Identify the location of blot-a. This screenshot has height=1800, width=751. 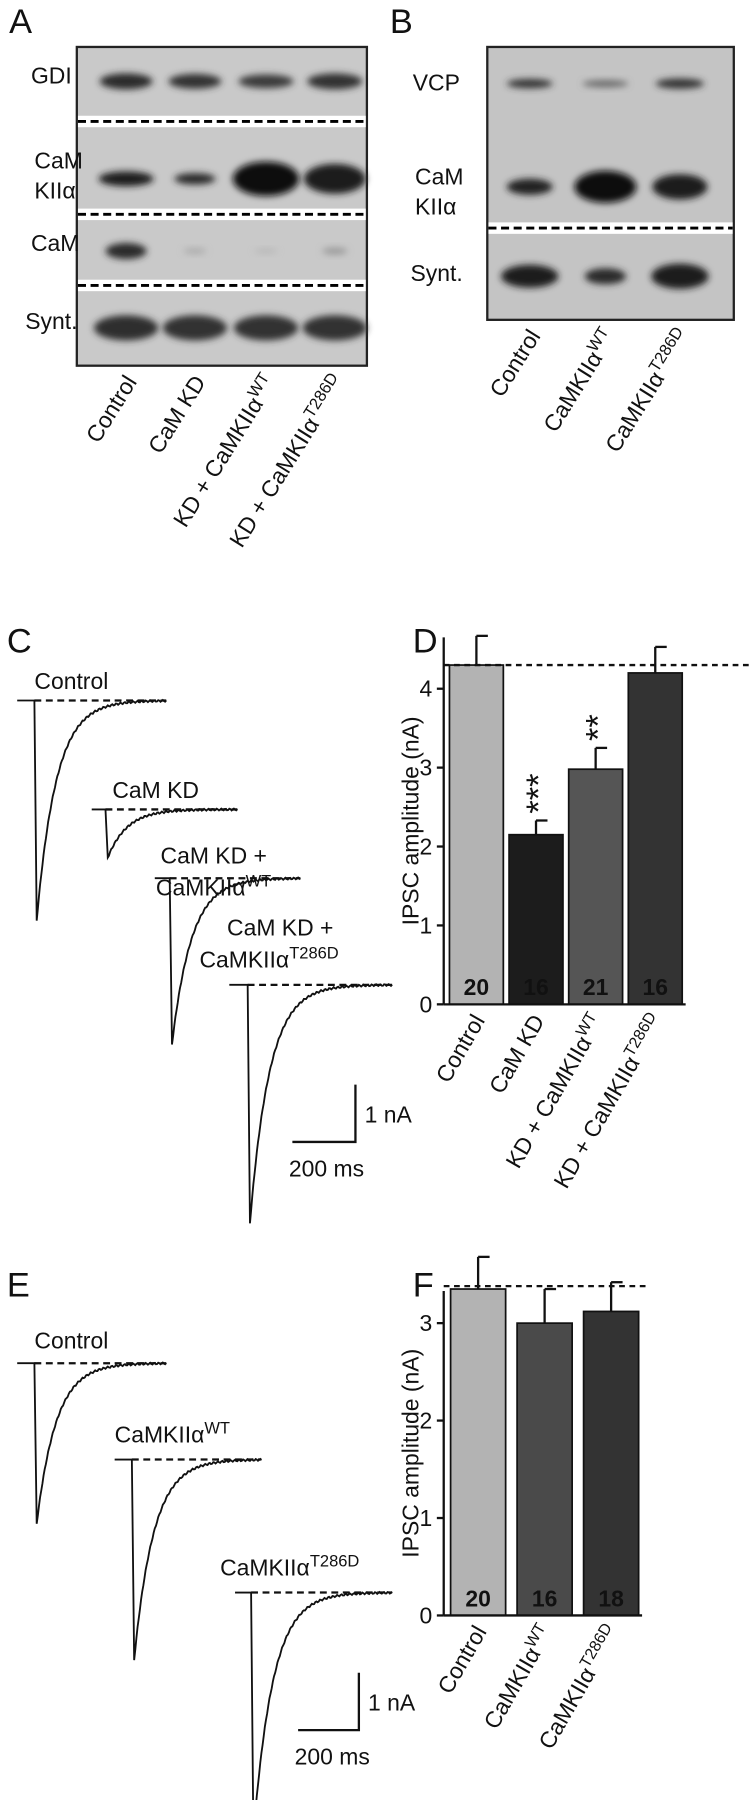
(222, 206).